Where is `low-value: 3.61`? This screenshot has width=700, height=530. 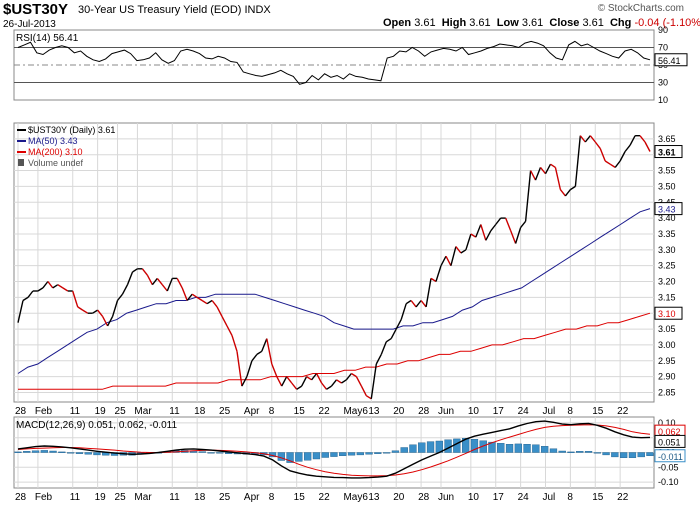
low-value: 3.61 is located at coordinates (532, 23).